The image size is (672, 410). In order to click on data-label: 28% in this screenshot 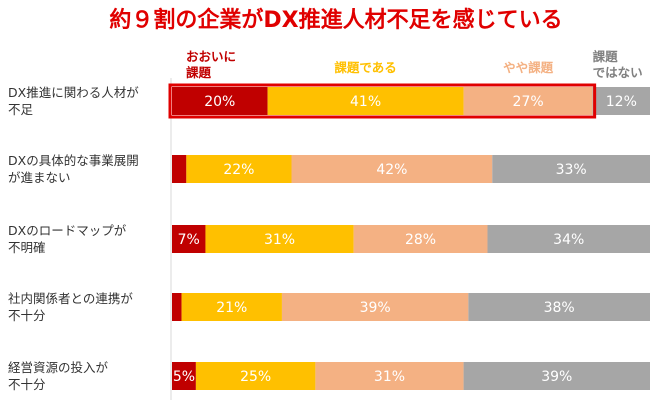, I will do `click(420, 240)`.